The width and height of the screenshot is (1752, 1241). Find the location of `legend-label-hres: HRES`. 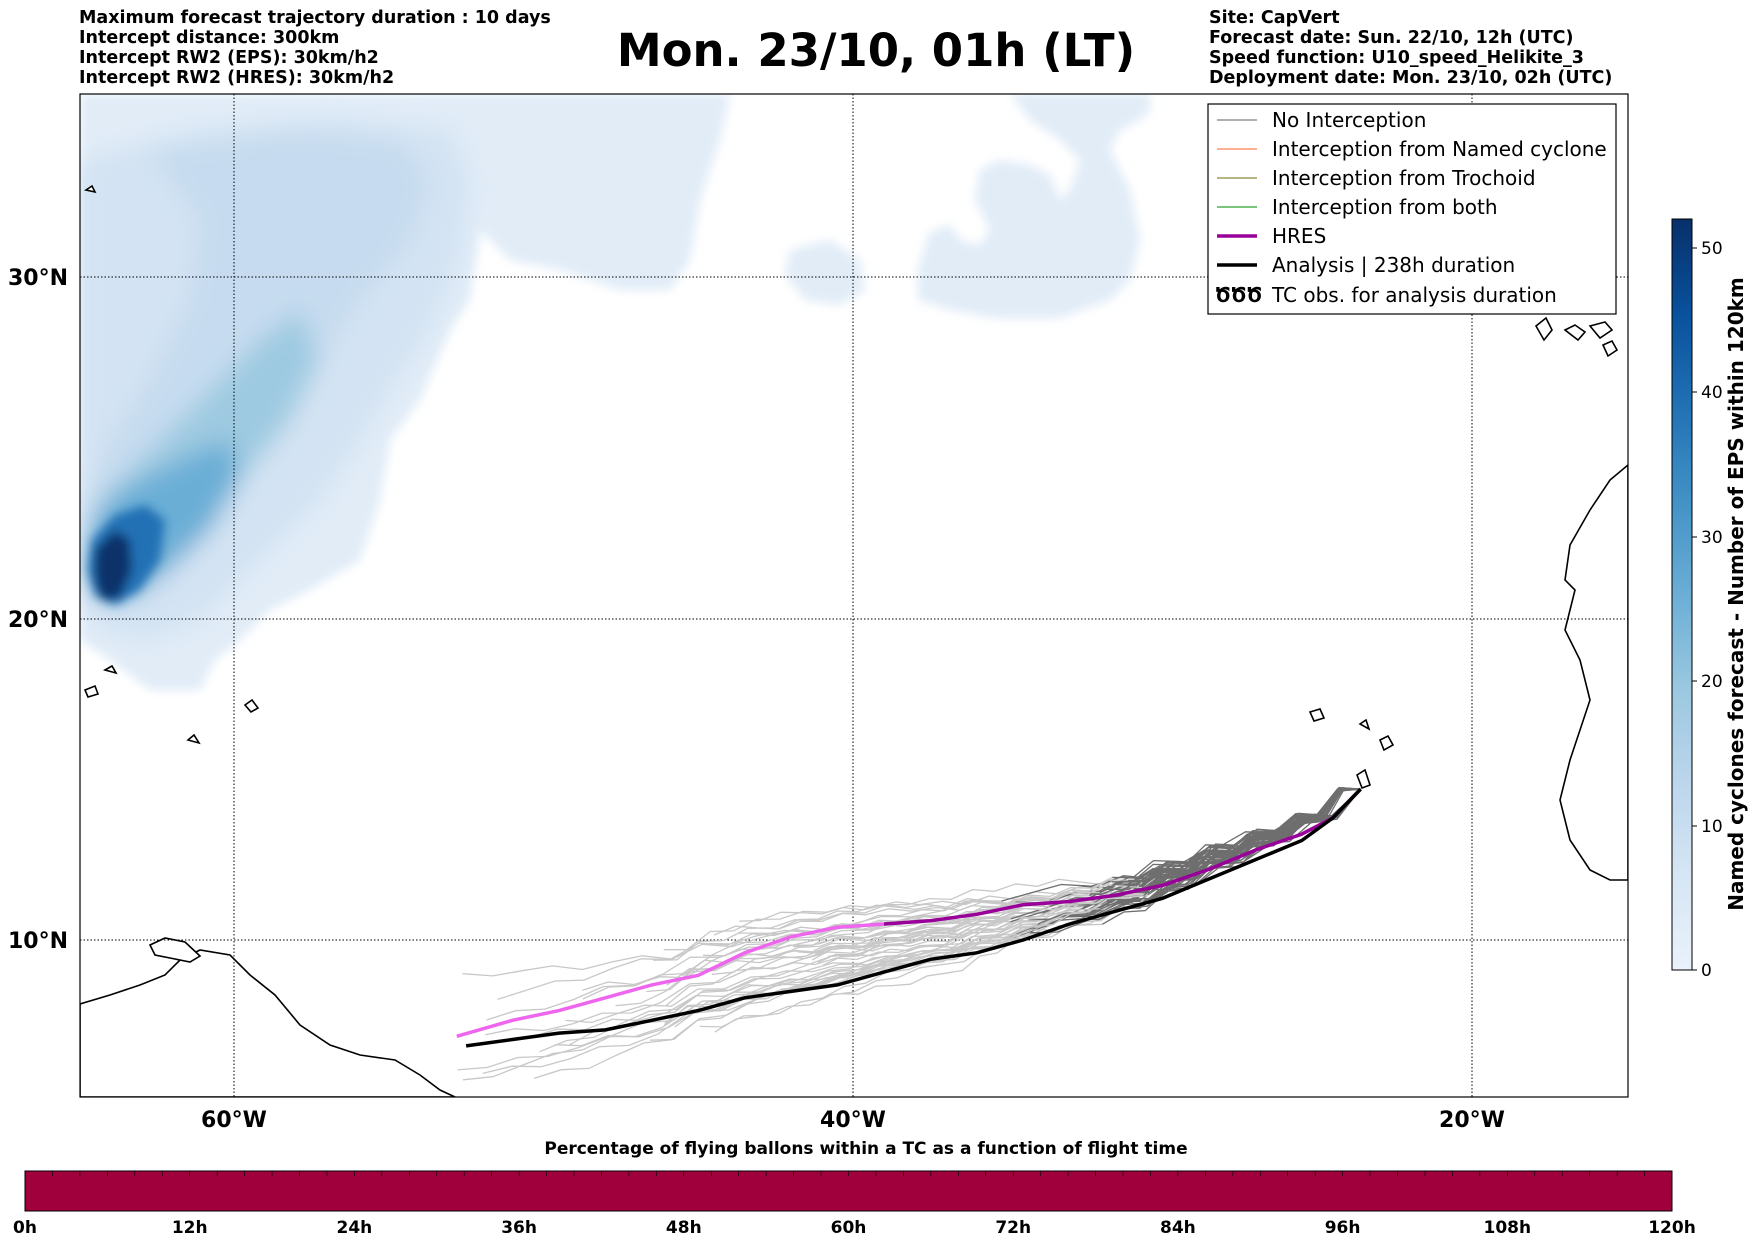

legend-label-hres: HRES is located at coordinates (1299, 236).